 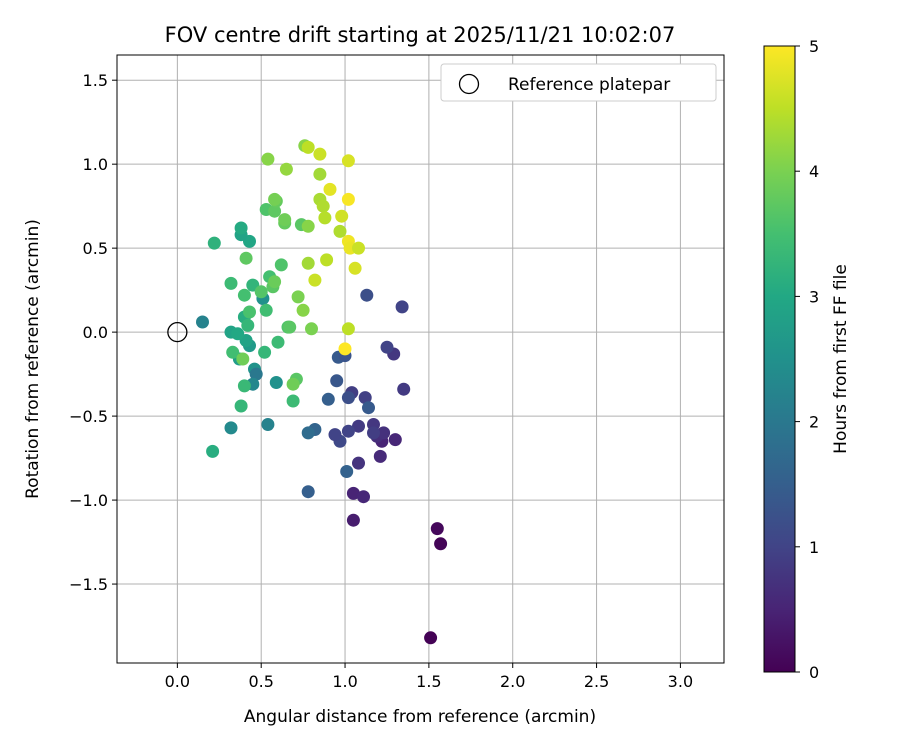 I want to click on y-tick-label: −1.0, so click(x=88, y=500).